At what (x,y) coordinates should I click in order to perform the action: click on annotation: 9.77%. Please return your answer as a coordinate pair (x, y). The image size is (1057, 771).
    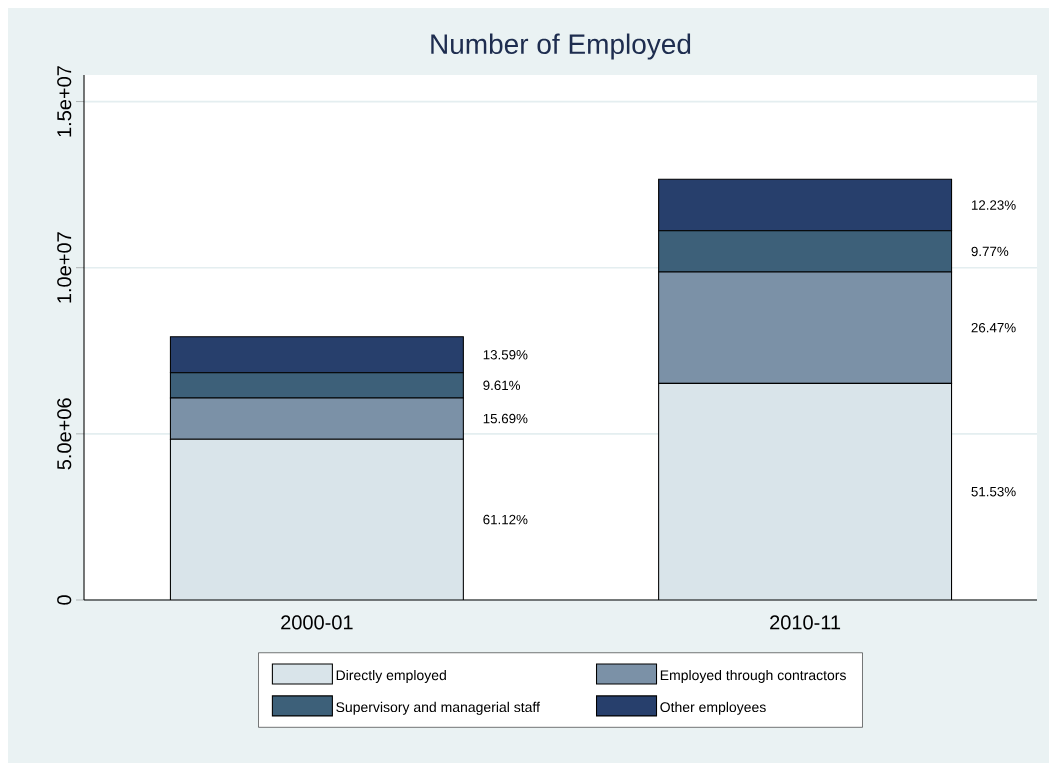
    Looking at the image, I should click on (990, 251).